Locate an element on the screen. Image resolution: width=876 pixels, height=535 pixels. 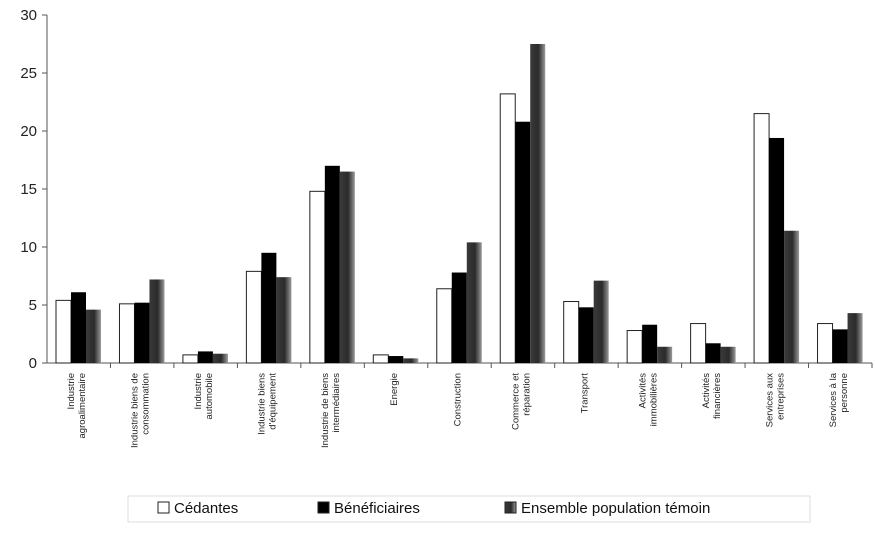
category-label-line: Services aux is located at coordinates (769, 400).